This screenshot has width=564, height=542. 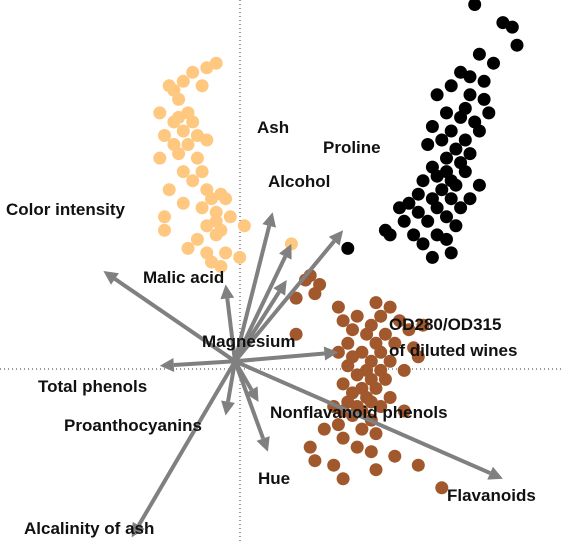 I want to click on vector-proline, so click(x=288, y=296).